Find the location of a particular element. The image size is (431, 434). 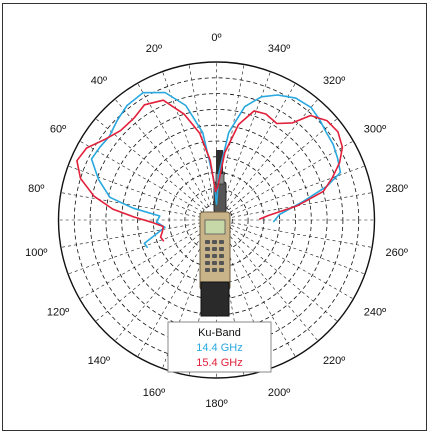

legend: Ku-Band 14.4 GHz 15.4 GHz is located at coordinates (219, 347).